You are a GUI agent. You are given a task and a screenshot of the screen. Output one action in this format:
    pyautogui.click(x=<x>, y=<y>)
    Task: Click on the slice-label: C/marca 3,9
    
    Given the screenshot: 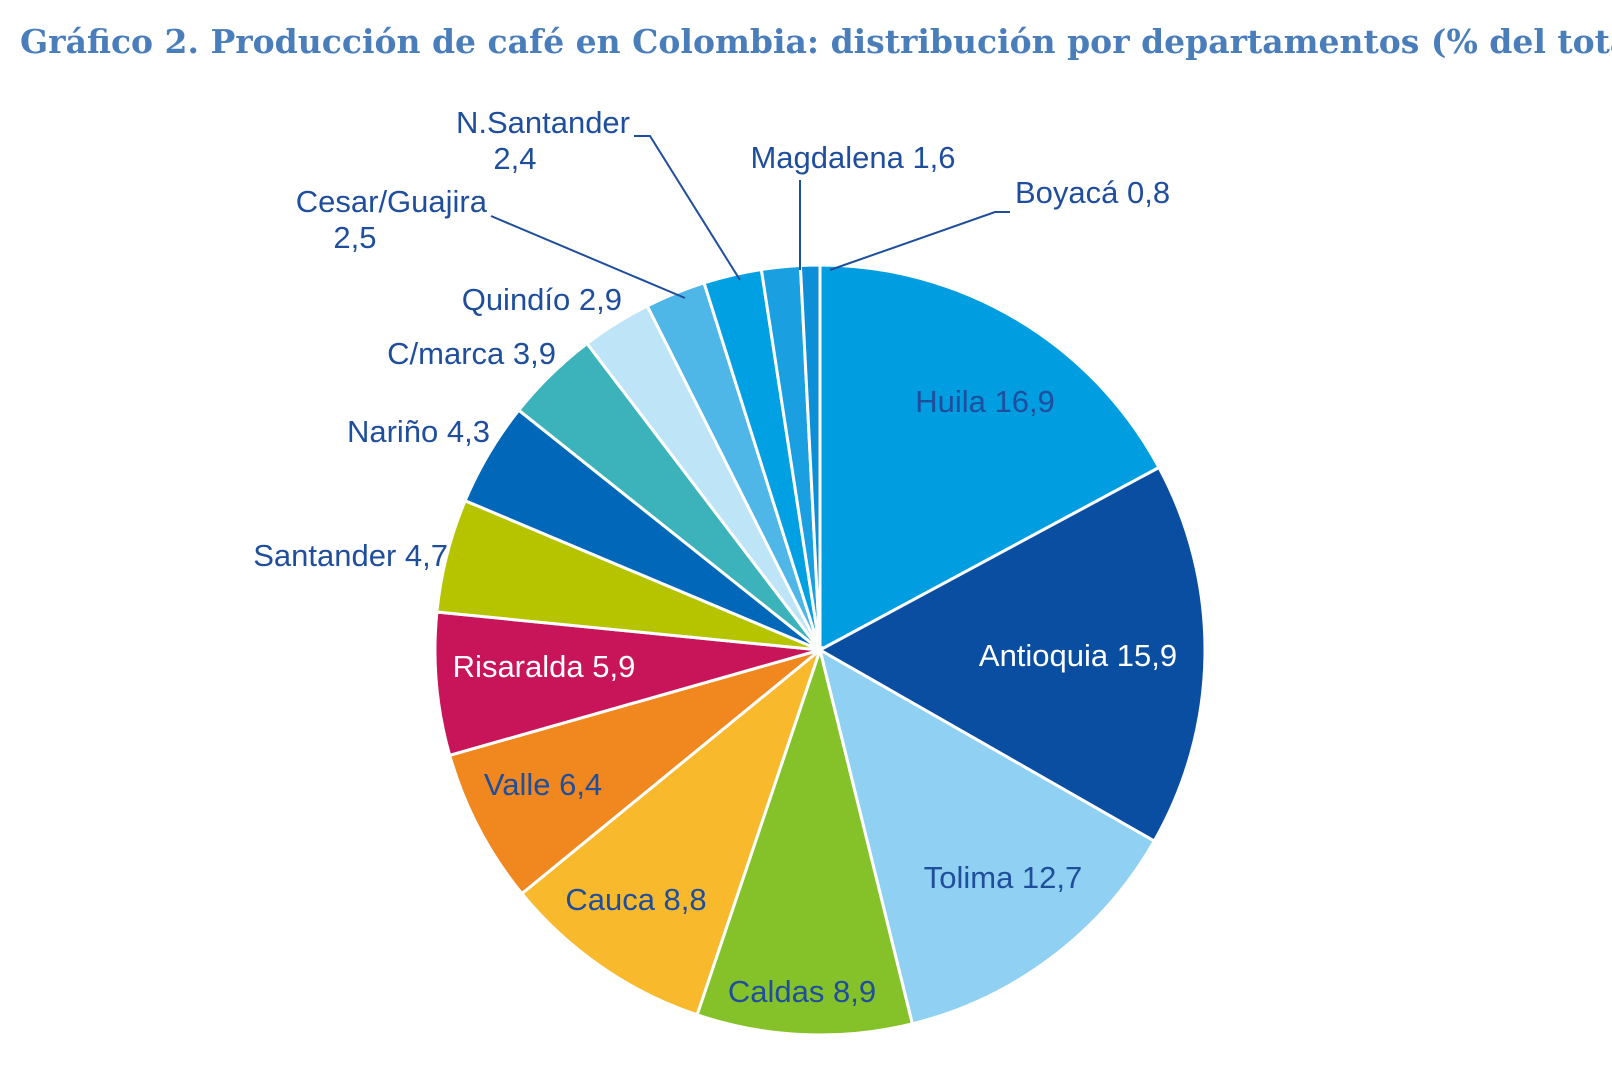 What is the action you would take?
    pyautogui.click(x=471, y=353)
    